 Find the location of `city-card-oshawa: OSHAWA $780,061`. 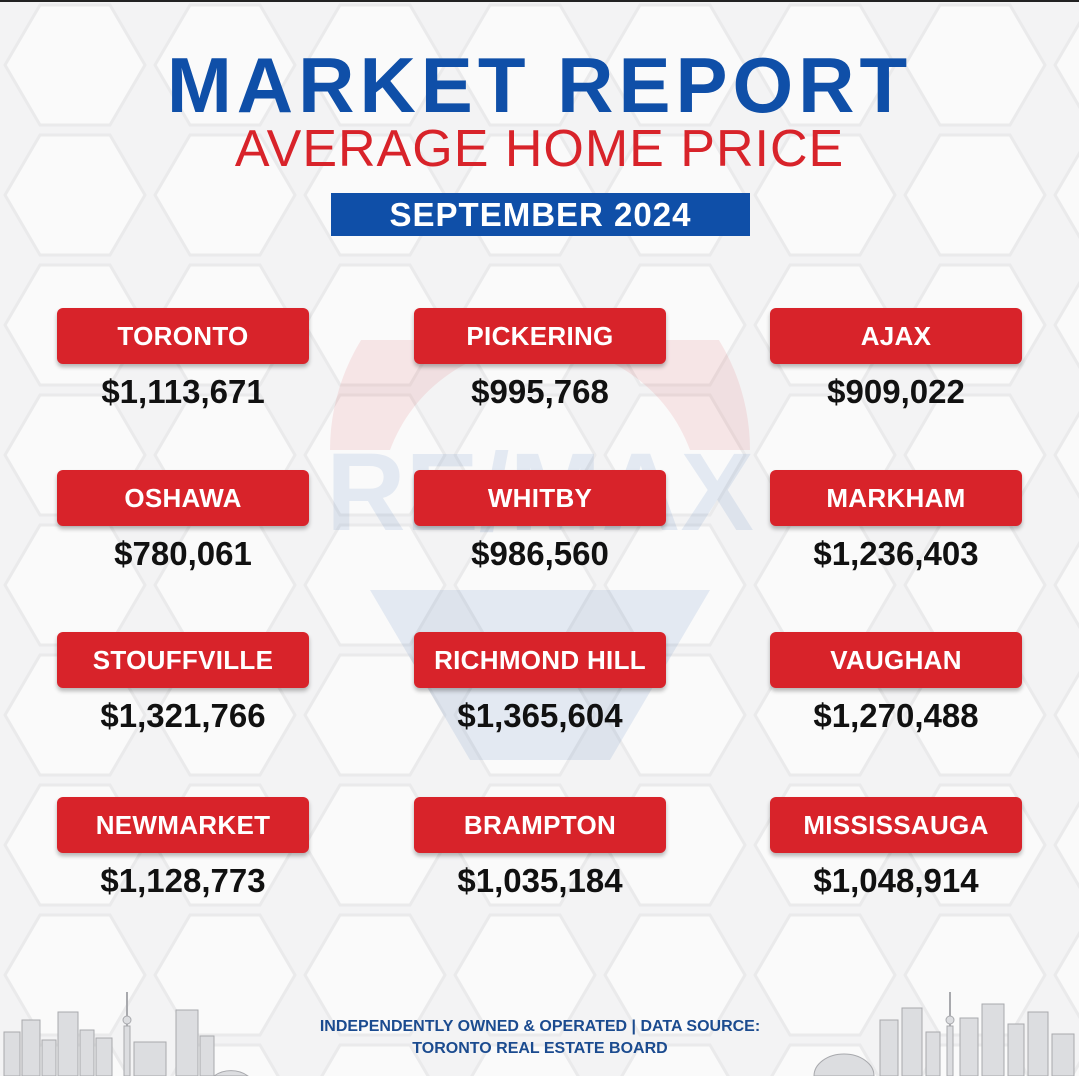

city-card-oshawa: OSHAWA $780,061 is located at coordinates (183, 521).